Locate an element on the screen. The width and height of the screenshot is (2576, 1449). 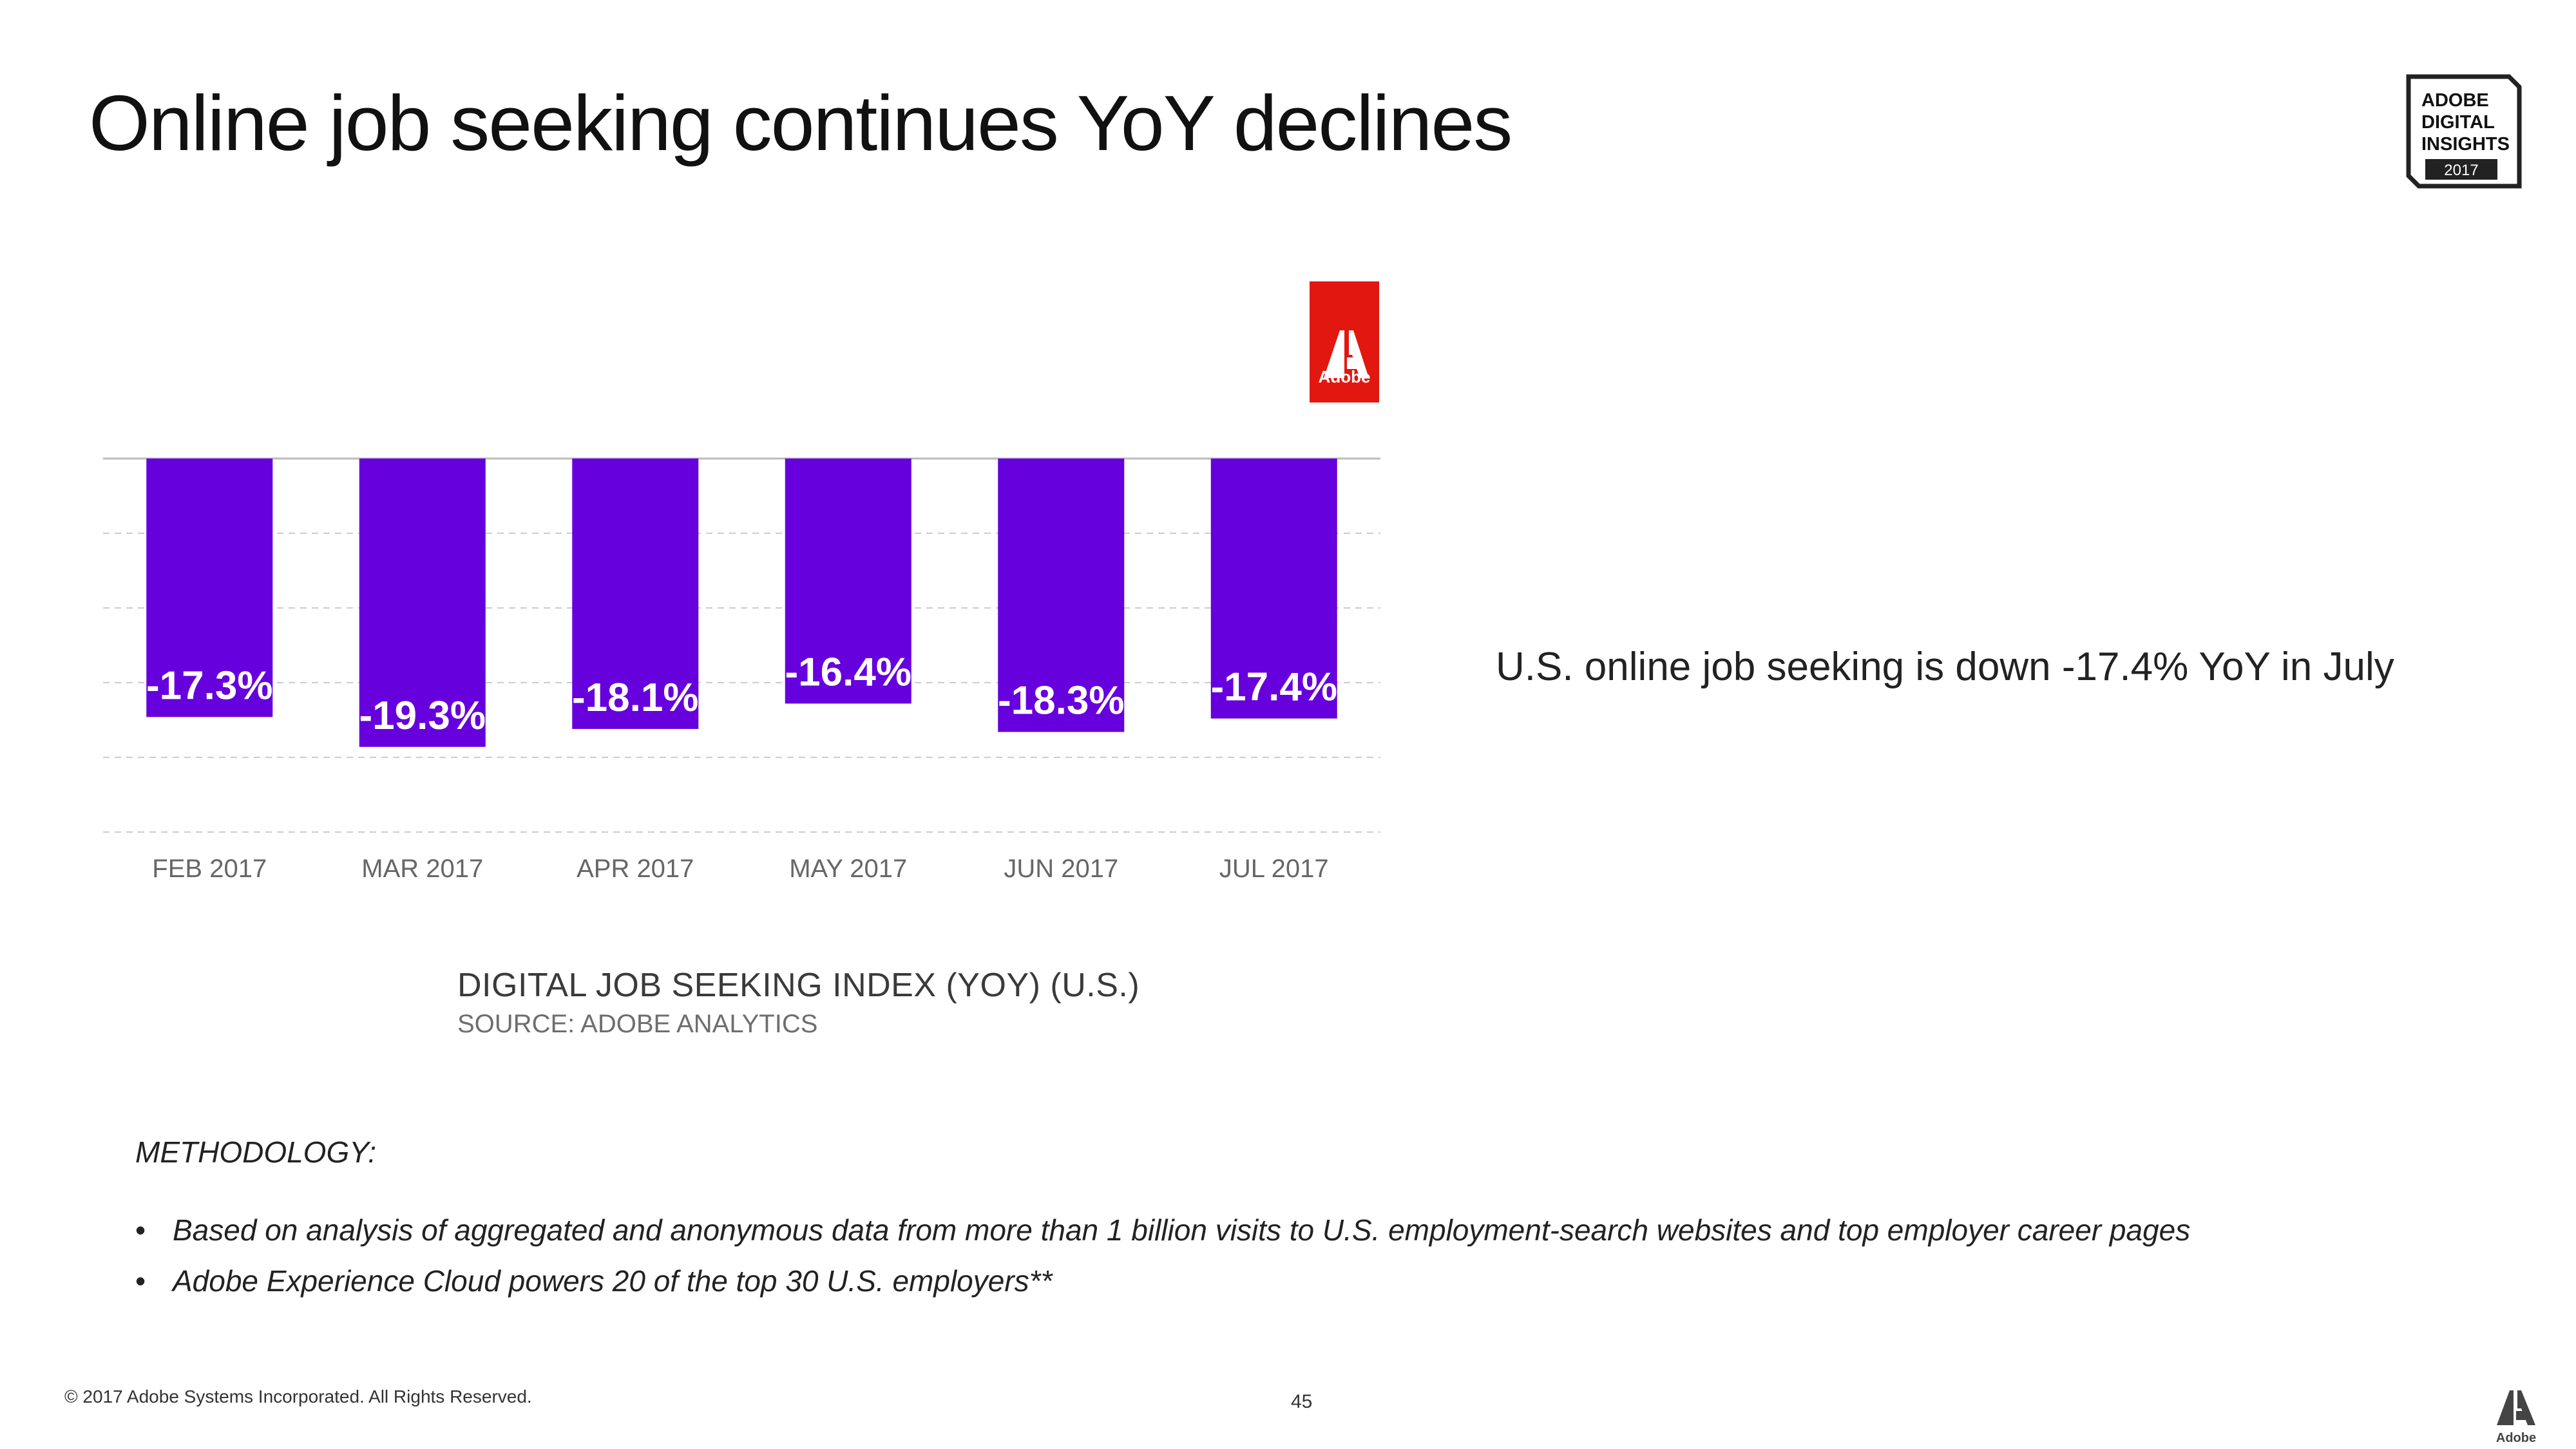
adobe-corner-logo: Adobe is located at coordinates (2516, 1417).